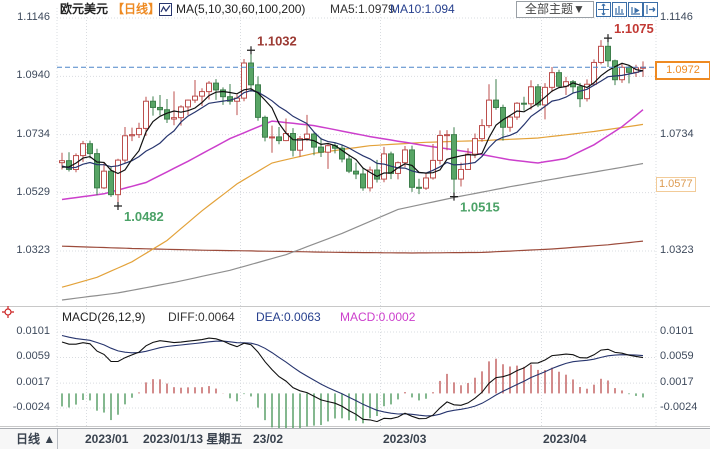  I want to click on period-selector: 日线 ▲, so click(36, 439).